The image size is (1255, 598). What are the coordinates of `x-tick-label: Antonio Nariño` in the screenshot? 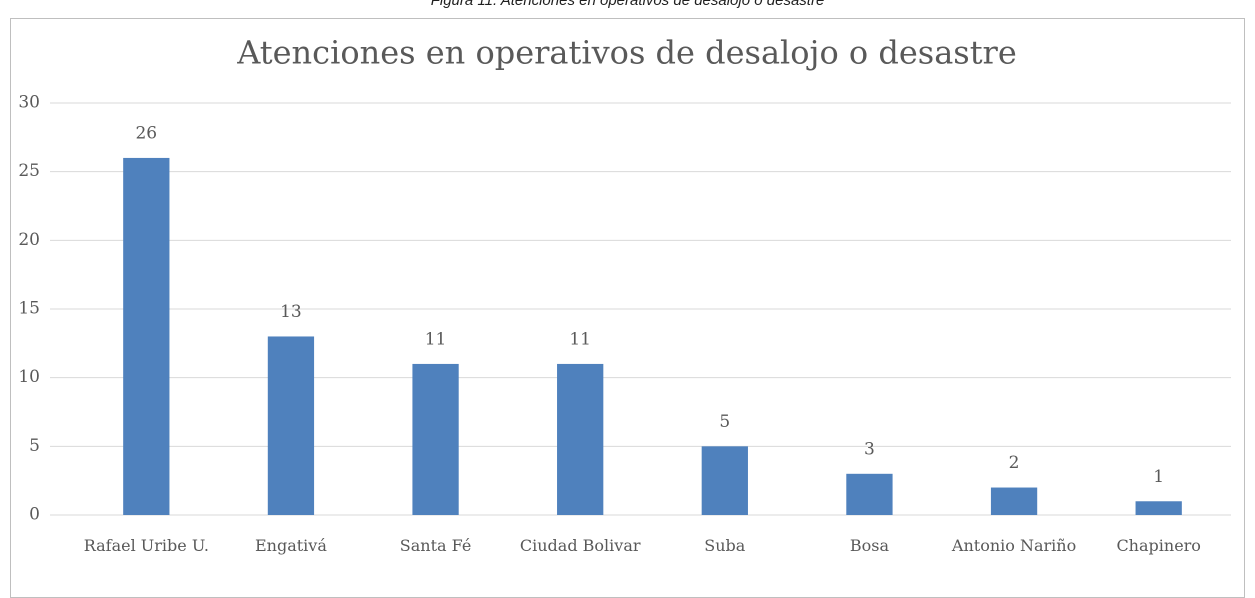 It's located at (1014, 545).